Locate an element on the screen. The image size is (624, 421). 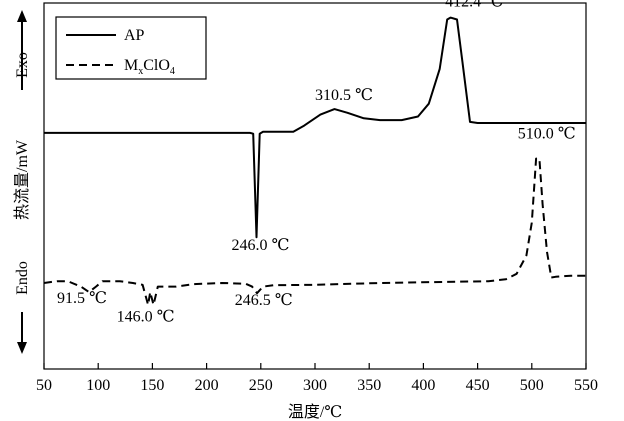
peak-annotation: 91.5 ℃ is located at coordinates (82, 298).